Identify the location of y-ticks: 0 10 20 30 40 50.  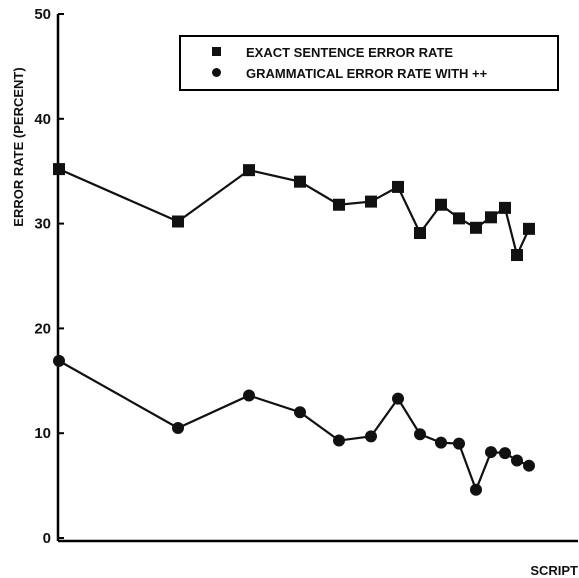
(49, 276).